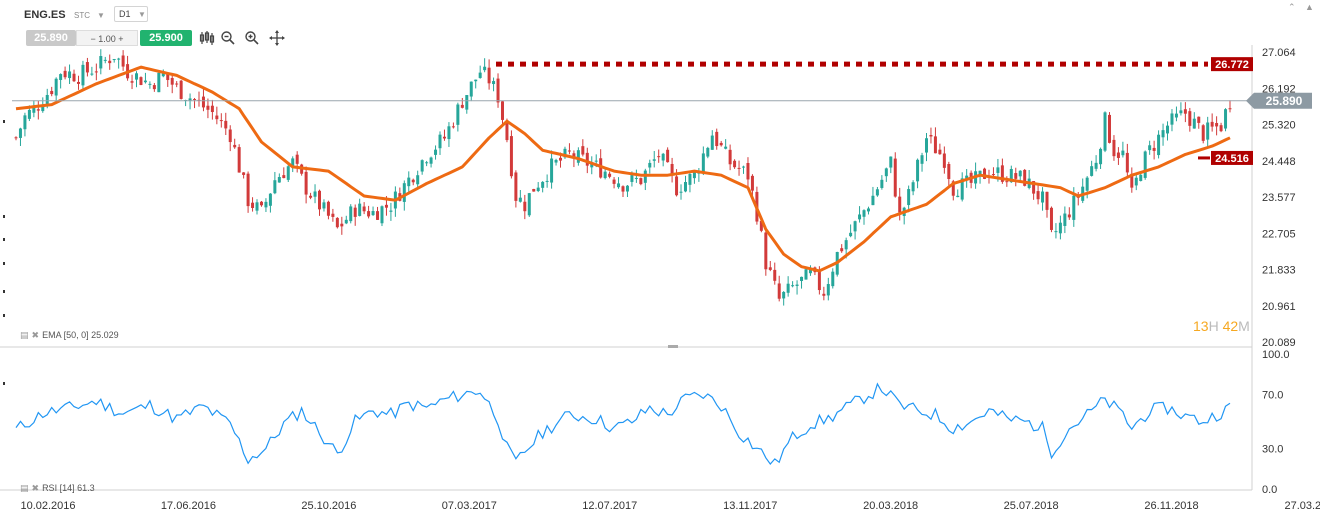  Describe the element at coordinates (277, 39) in the screenshot. I see `crosshair-icon` at that location.